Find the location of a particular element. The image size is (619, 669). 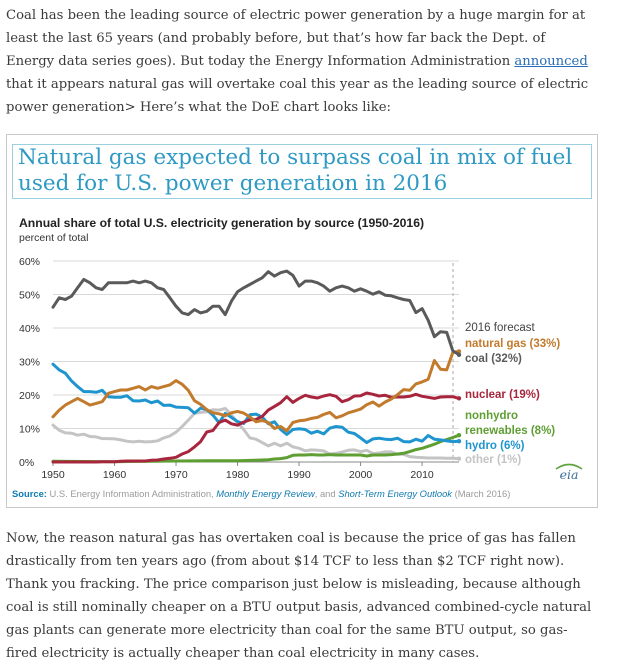

monthly-energy-review-link: Monthly Energy Review is located at coordinates (265, 493).